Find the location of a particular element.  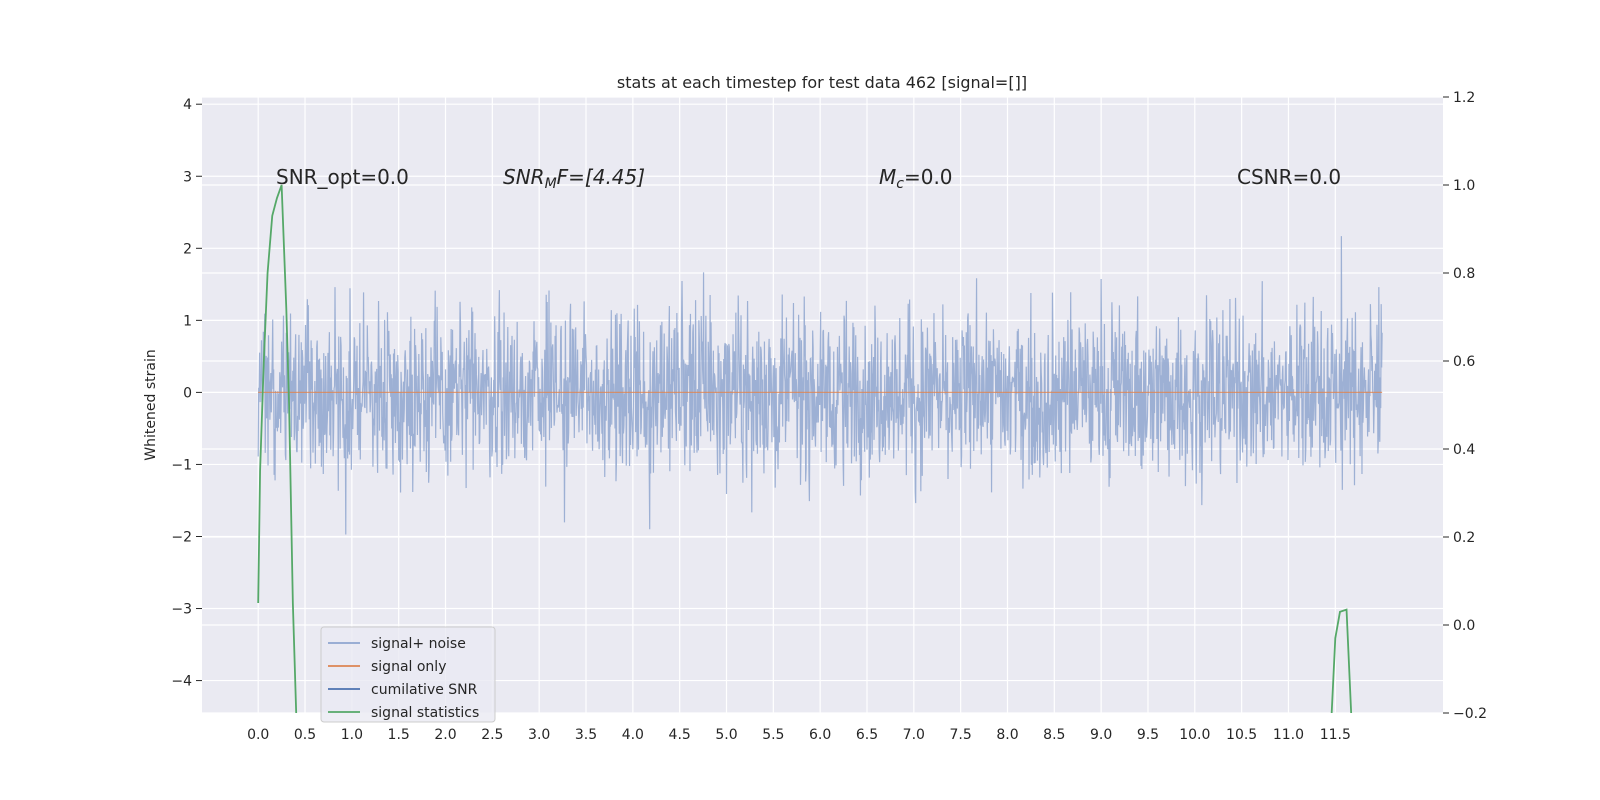

y2-tick-label: 0.0 is located at coordinates (1464, 626).